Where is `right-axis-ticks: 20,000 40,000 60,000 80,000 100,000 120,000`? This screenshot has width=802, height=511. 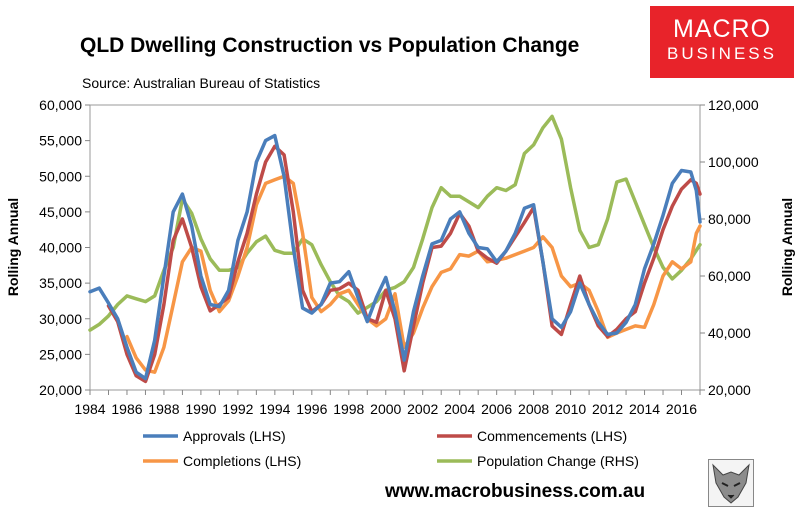 right-axis-ticks: 20,000 40,000 60,000 80,000 100,000 120,000 is located at coordinates (729, 247).